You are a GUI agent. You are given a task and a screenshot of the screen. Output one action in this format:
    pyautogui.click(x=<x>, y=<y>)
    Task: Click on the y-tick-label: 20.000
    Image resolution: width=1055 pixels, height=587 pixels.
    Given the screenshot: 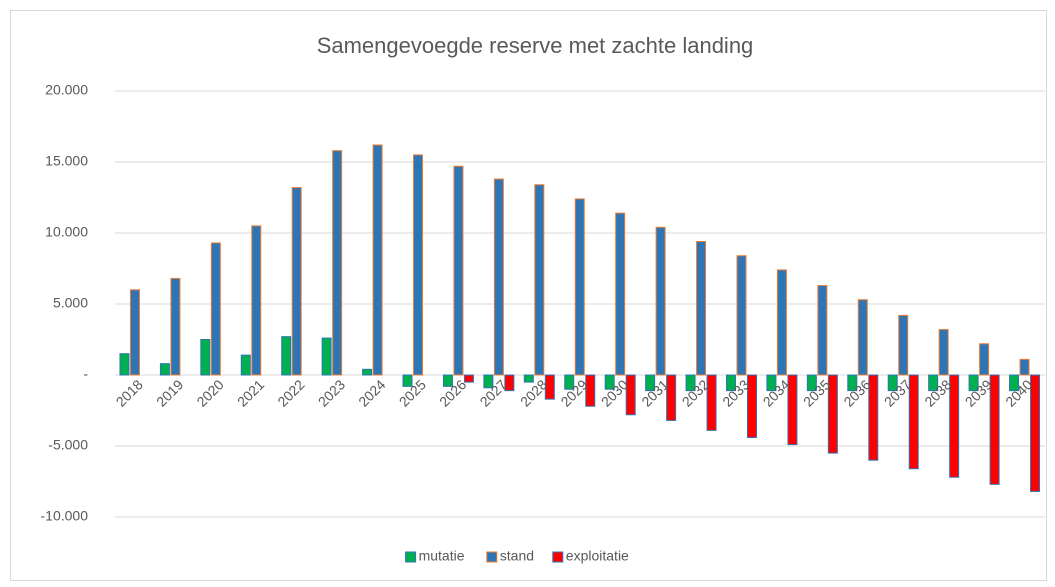 What is the action you would take?
    pyautogui.click(x=66, y=90)
    